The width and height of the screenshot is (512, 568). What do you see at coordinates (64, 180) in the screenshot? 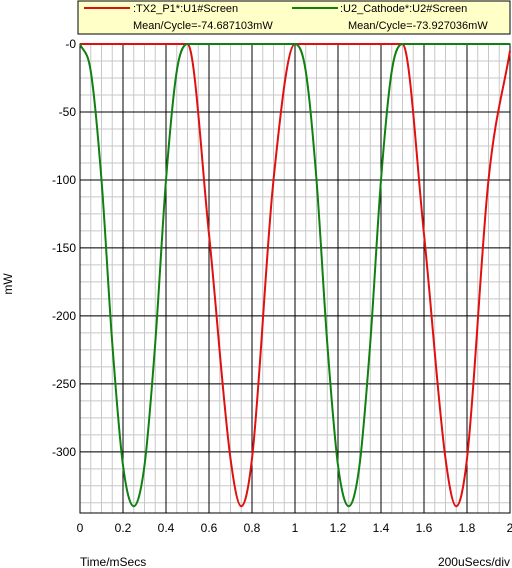
I see `y-tick-label: -100` at bounding box center [64, 180].